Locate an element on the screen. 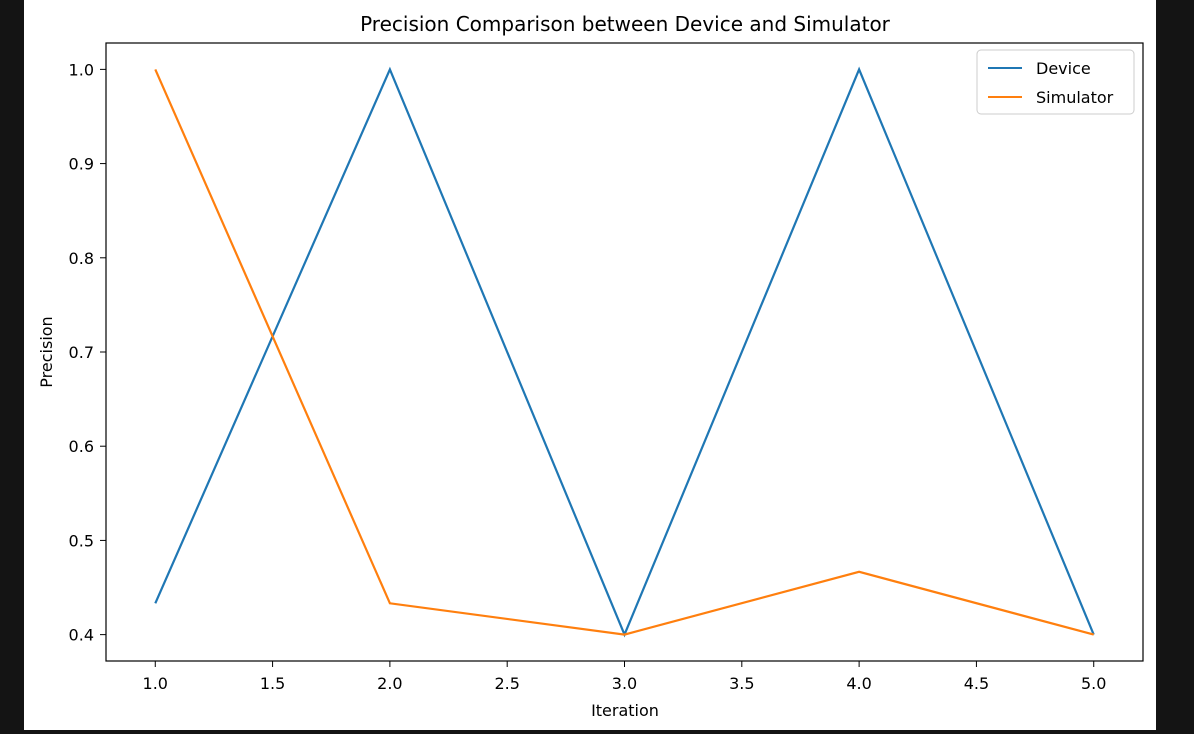  x-tick-label: 1.5 is located at coordinates (272, 683).